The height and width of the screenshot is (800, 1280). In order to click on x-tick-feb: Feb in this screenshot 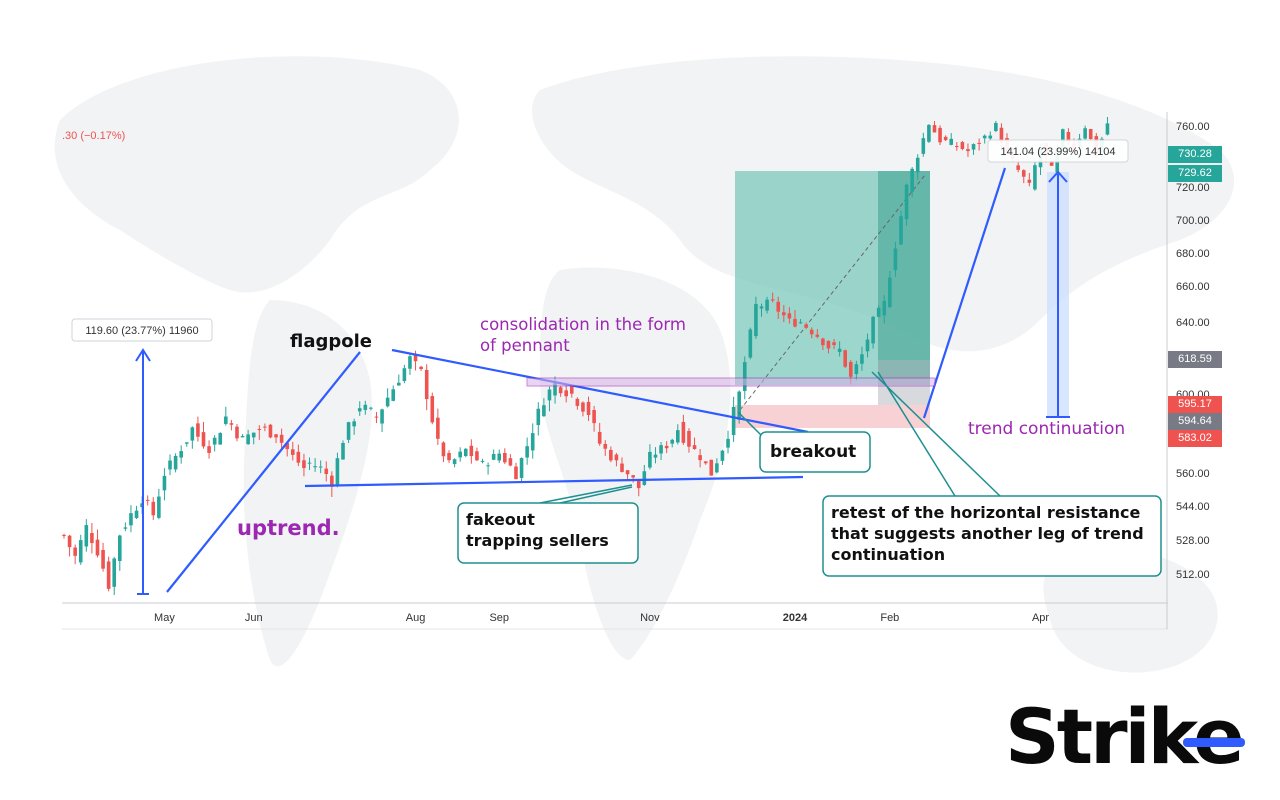, I will do `click(889, 618)`.